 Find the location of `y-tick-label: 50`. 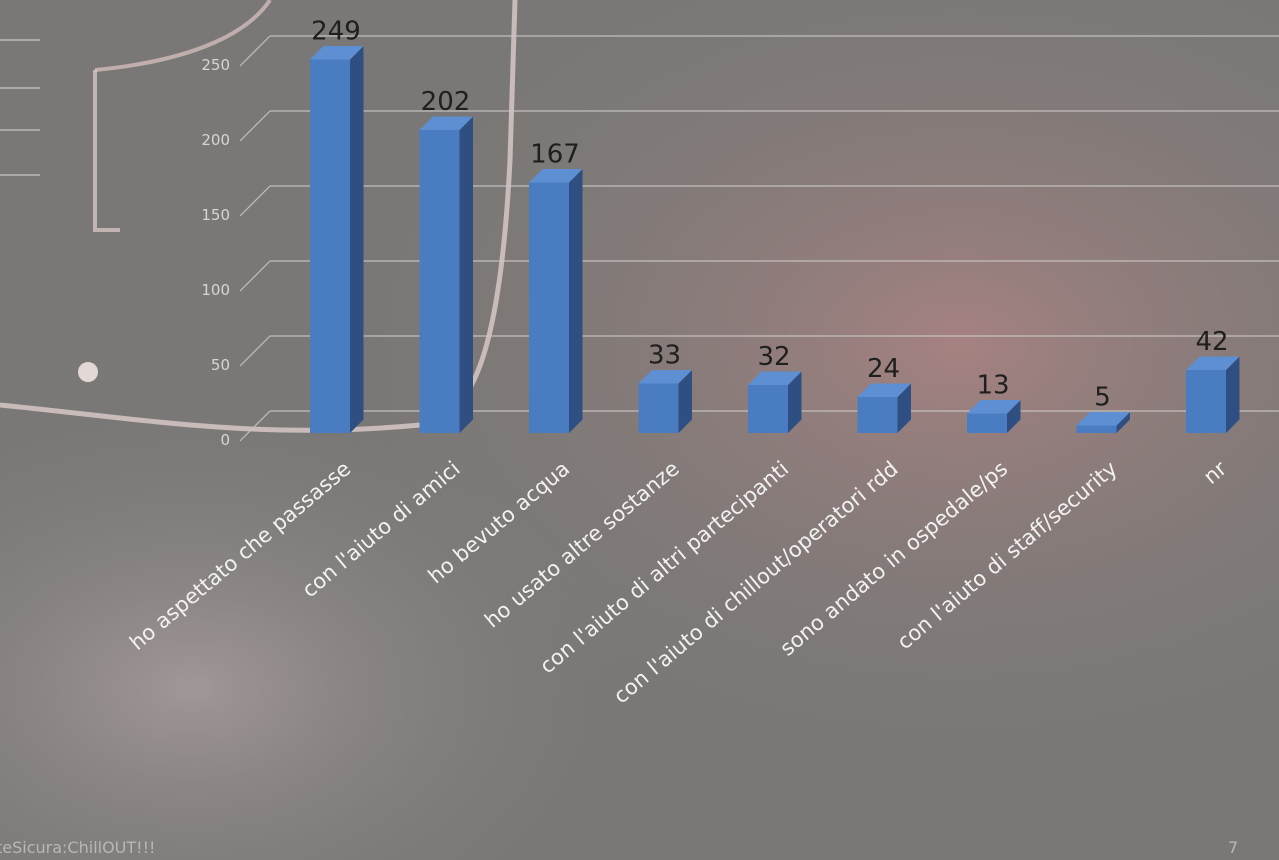

y-tick-label: 50 is located at coordinates (220, 365).